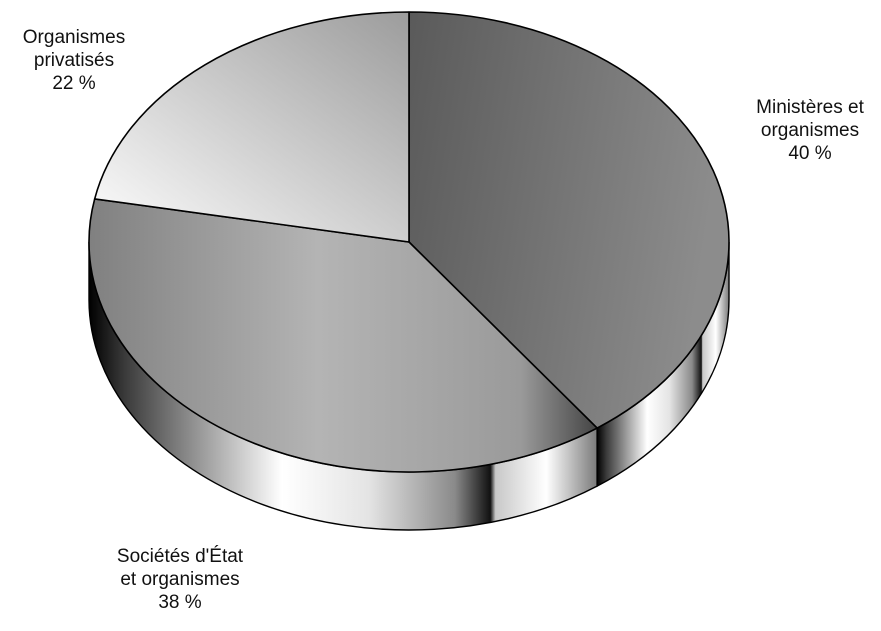  I want to click on slice-label-line-1: Ministères et, so click(810, 107).